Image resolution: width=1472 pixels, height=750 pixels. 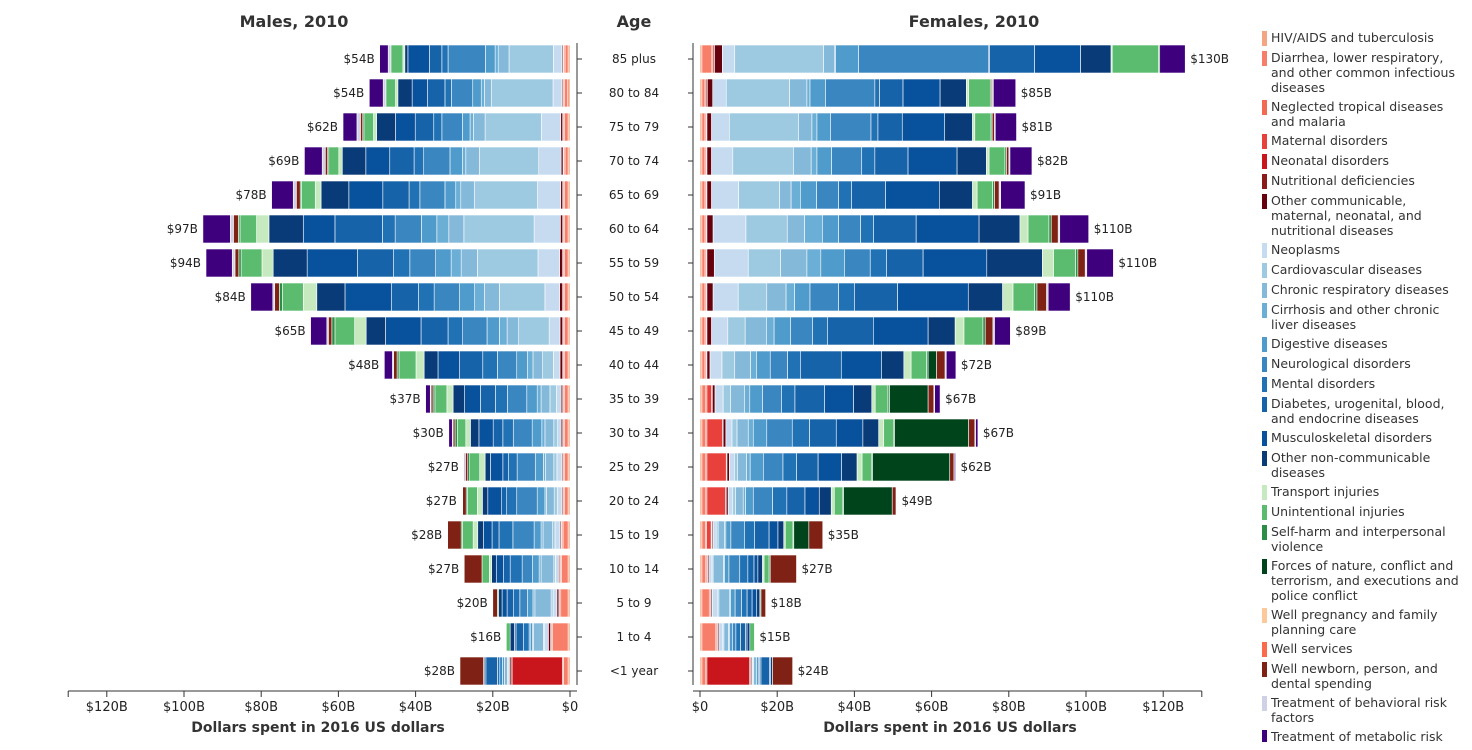 What do you see at coordinates (339, 707) in the screenshot?
I see `male-x-tick-label: $60B` at bounding box center [339, 707].